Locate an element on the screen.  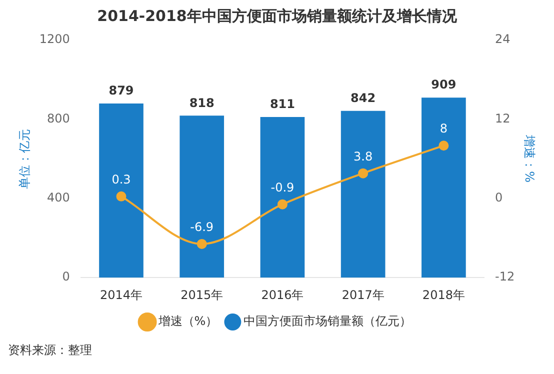
x-tick-label: 2016年 is located at coordinates (282, 295).